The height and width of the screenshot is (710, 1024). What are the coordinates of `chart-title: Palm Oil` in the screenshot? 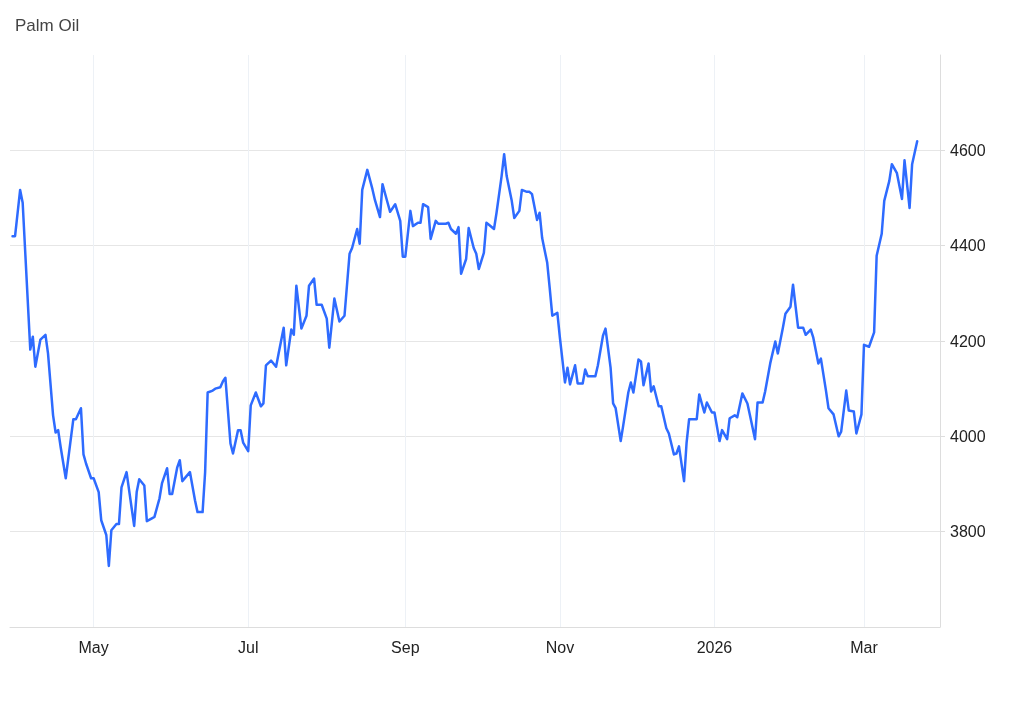 It's located at (47, 25).